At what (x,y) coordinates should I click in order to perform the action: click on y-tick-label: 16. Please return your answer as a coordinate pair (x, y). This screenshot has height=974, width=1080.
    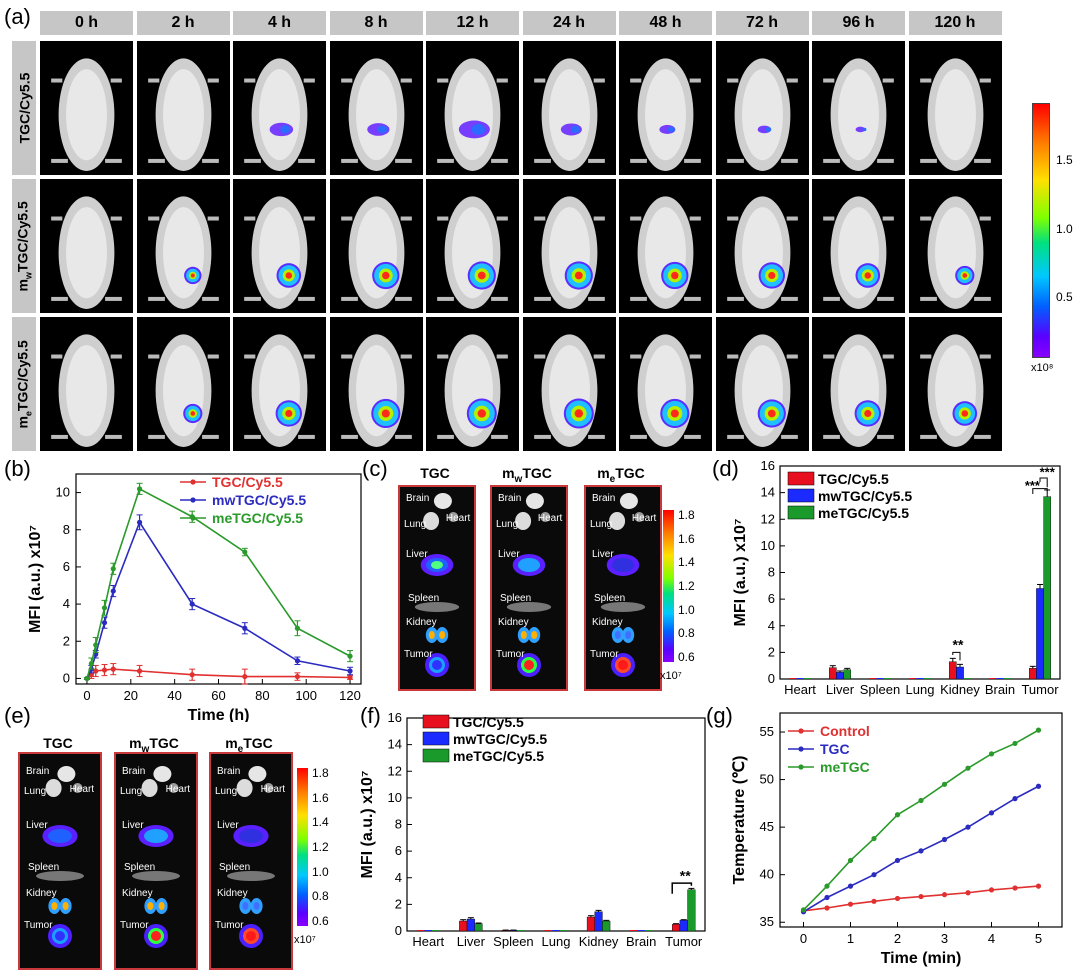
    Looking at the image, I should click on (768, 465).